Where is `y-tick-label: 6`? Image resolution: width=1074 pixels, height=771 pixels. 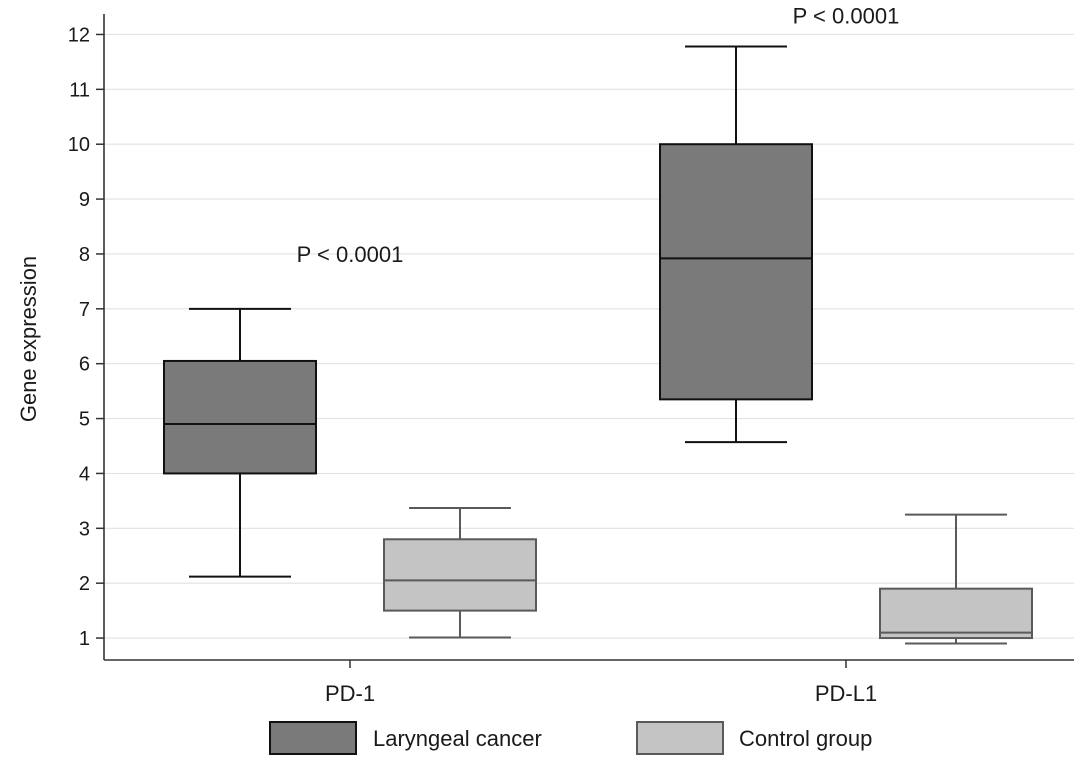
y-tick-label: 6 is located at coordinates (84, 365).